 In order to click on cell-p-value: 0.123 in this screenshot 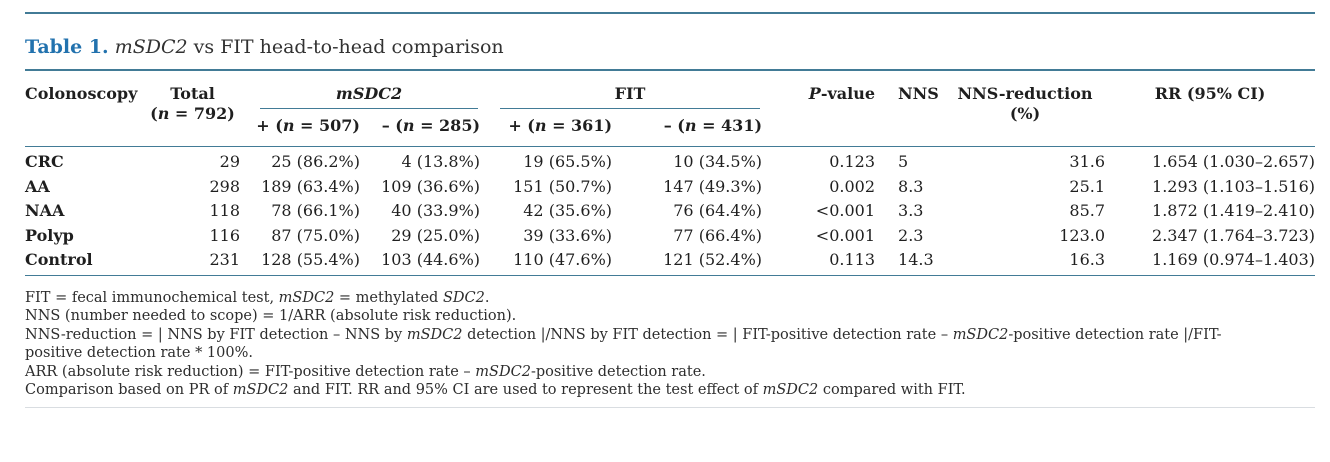, I will do `click(852, 161)`.